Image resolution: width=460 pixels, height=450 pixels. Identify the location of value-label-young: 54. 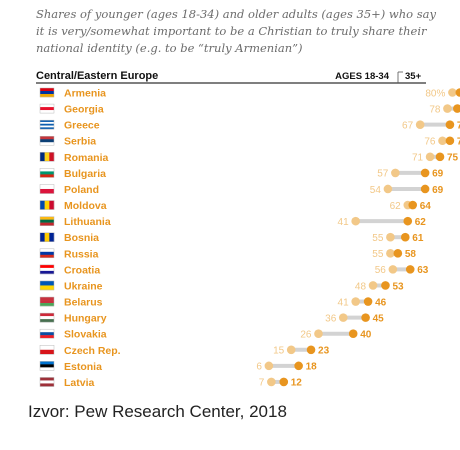
(376, 190).